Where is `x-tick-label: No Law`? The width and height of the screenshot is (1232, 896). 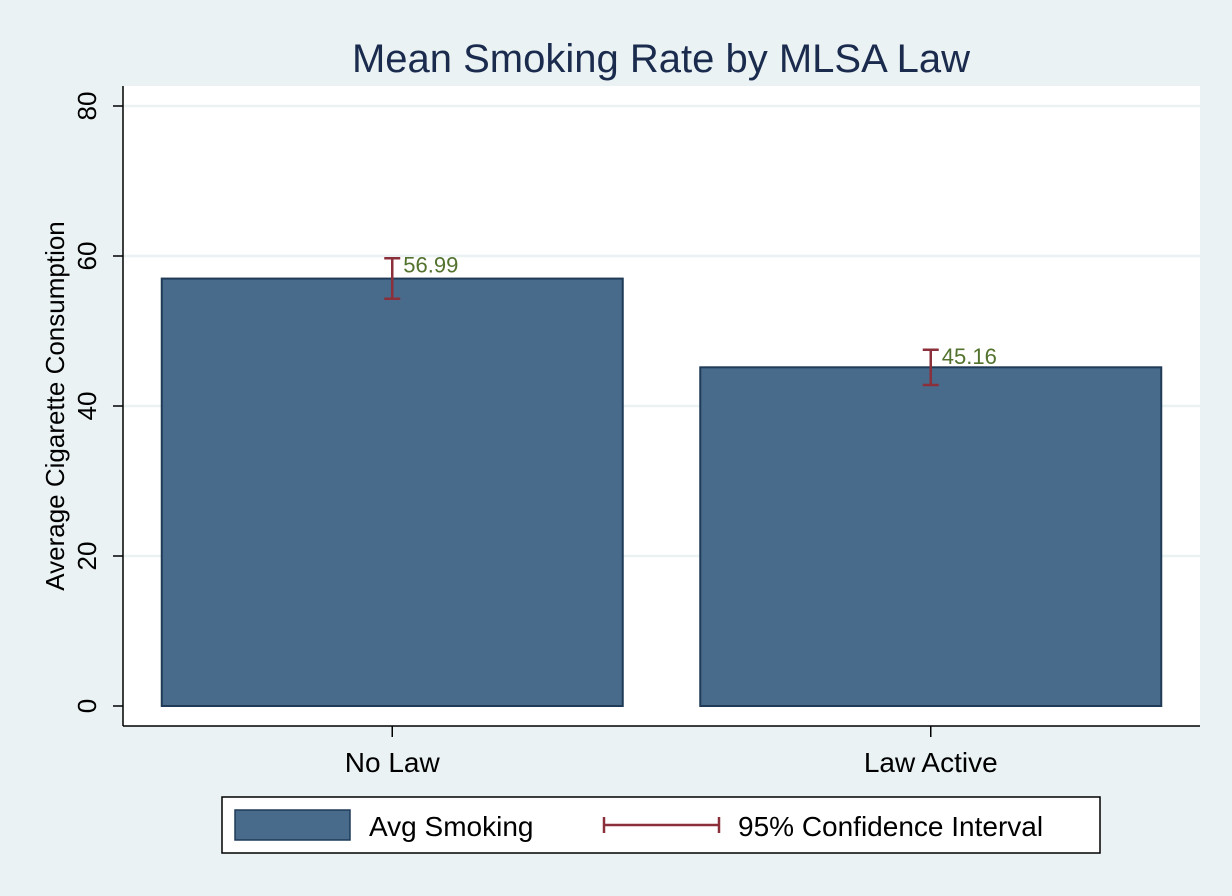
x-tick-label: No Law is located at coordinates (393, 762).